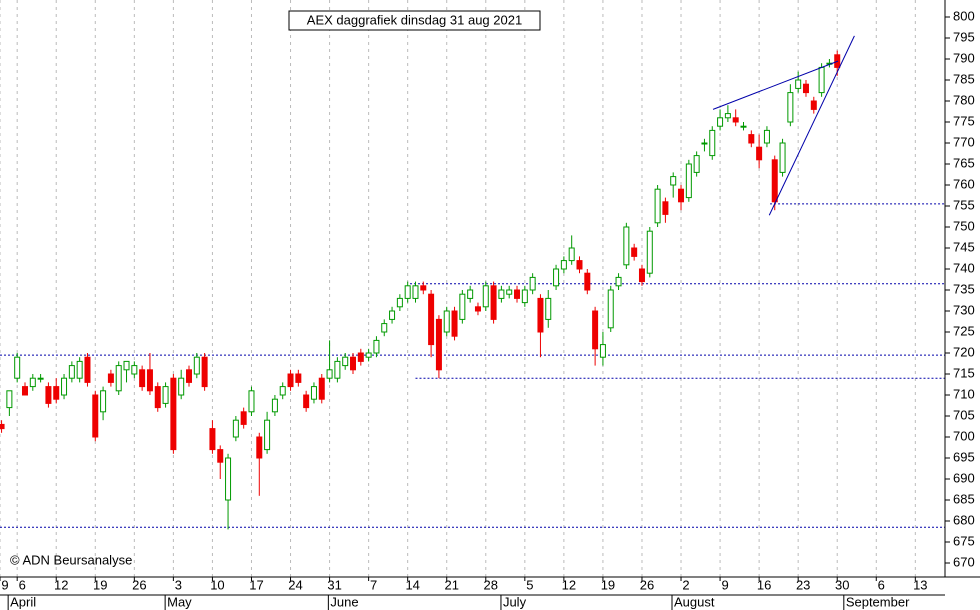 The height and width of the screenshot is (610, 980). I want to click on x-tick-label: 17, so click(256, 584).